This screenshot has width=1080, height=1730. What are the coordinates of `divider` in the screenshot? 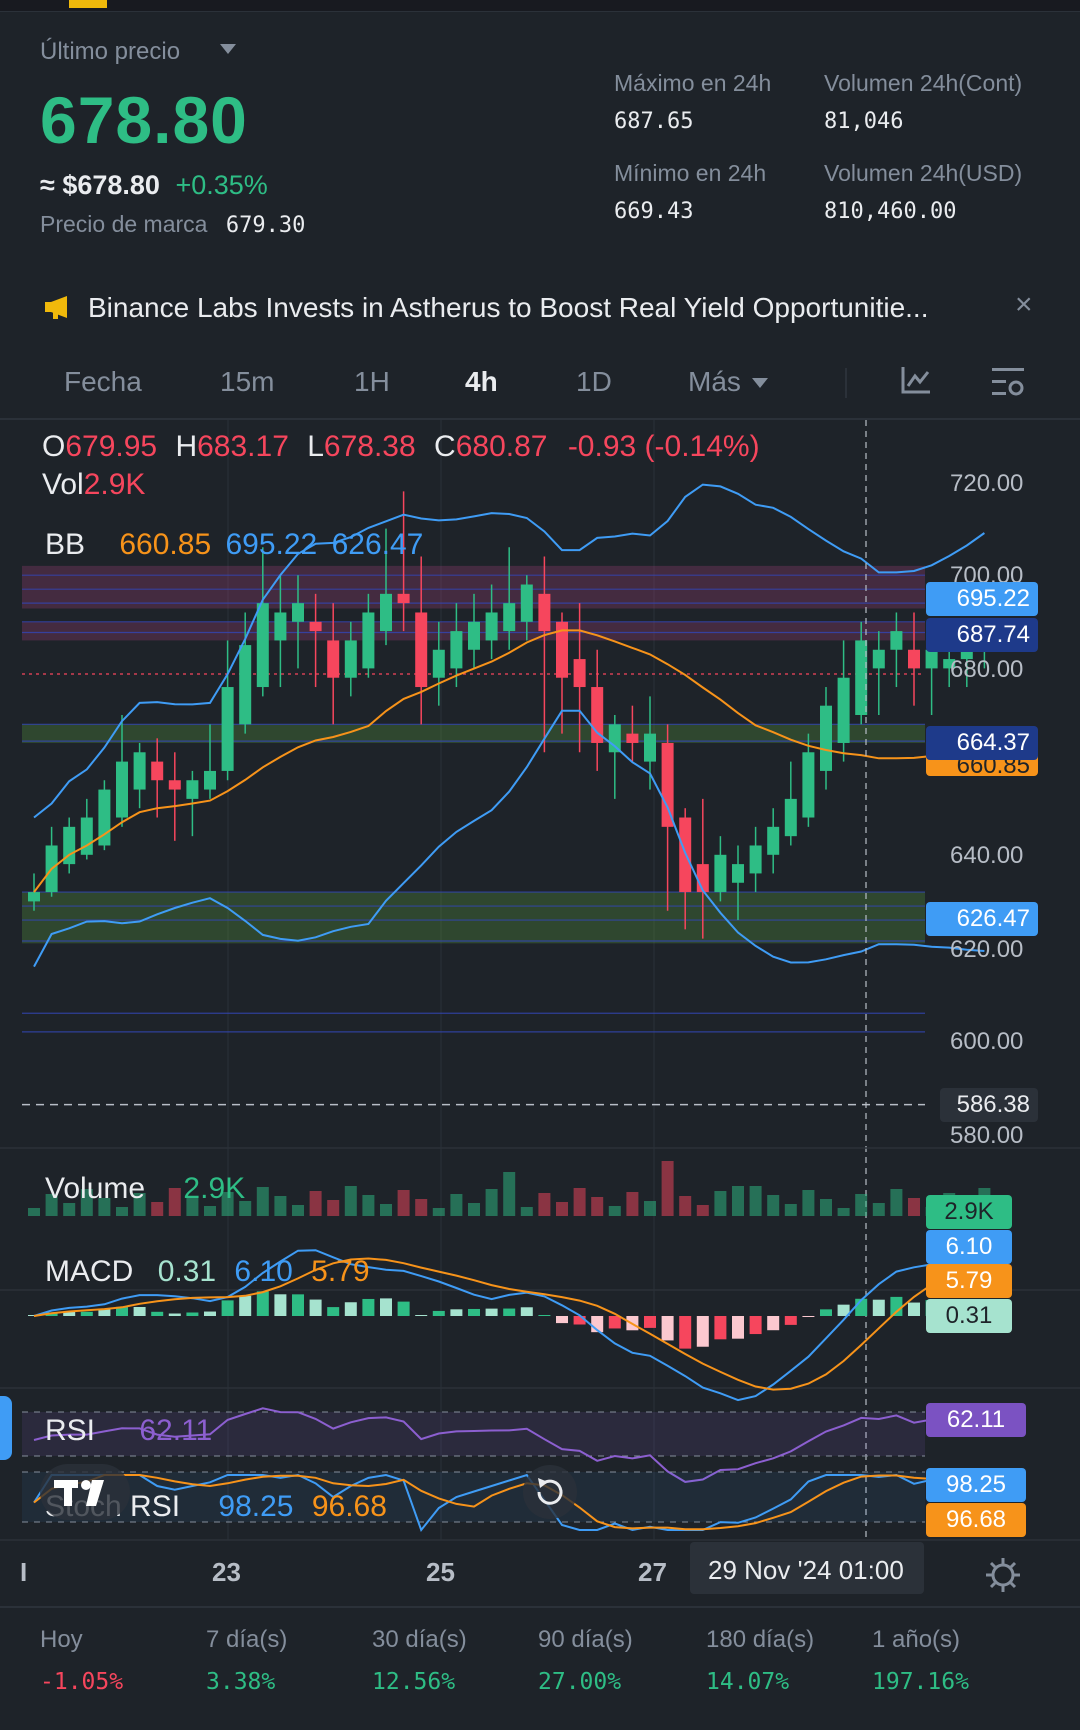 It's located at (540, 1607).